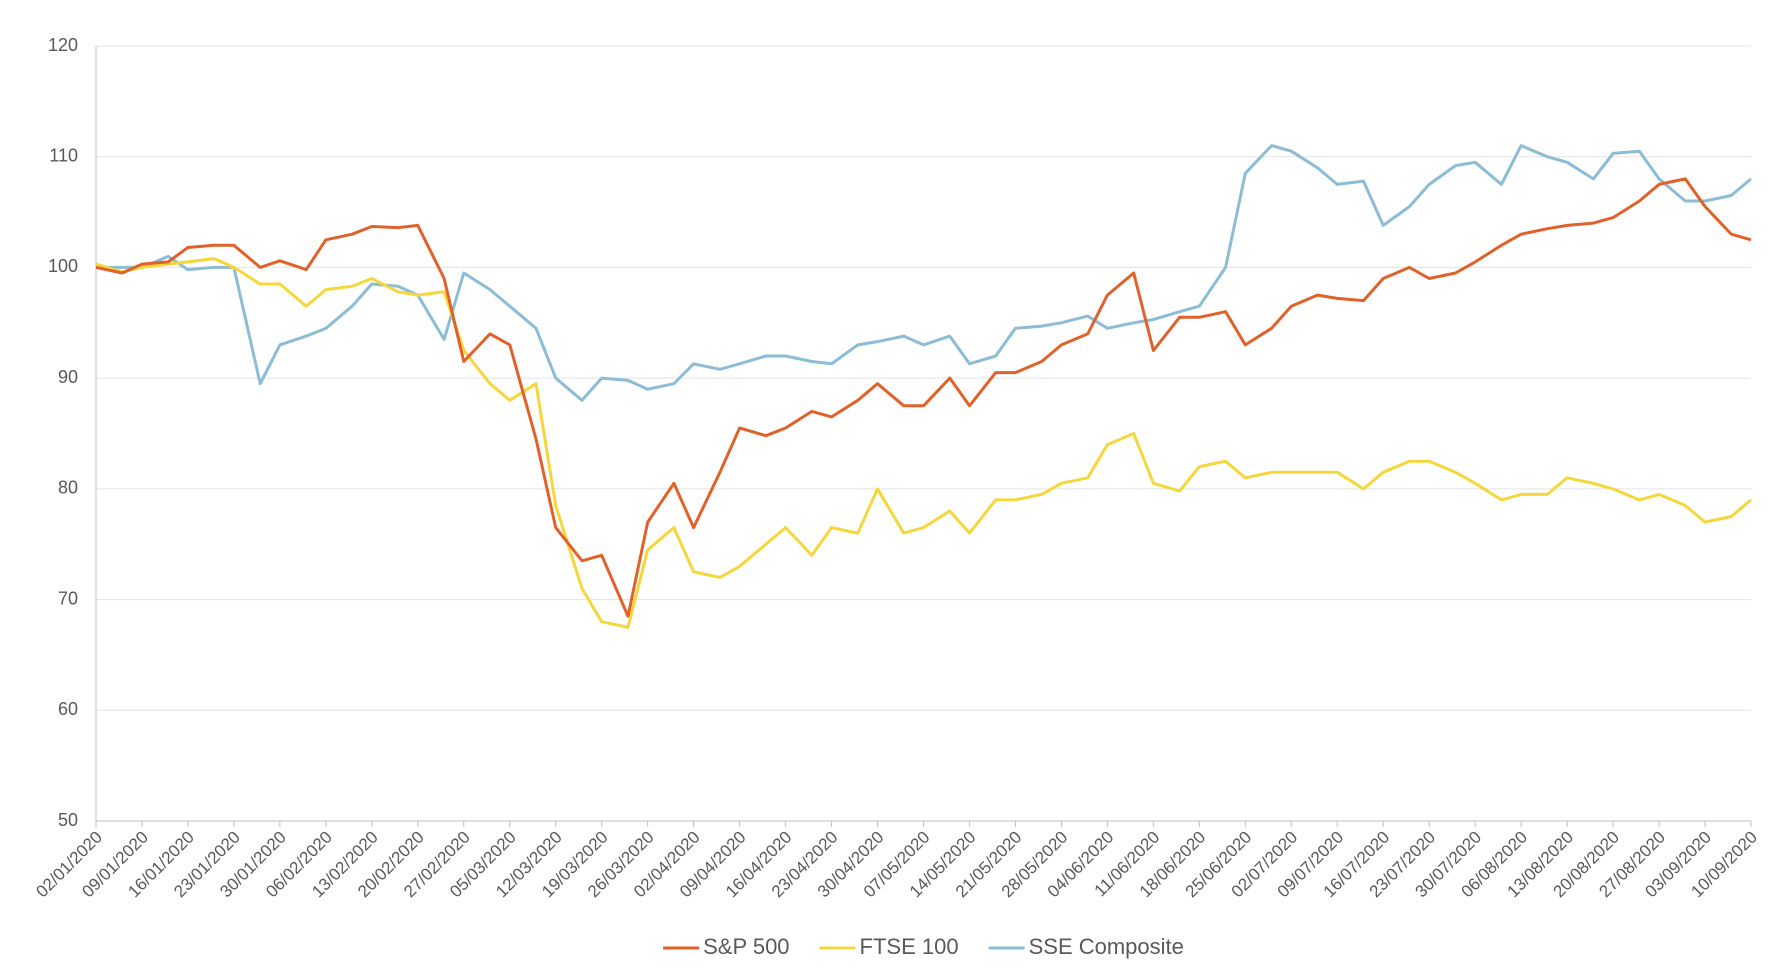  I want to click on legend: S&P 500 FTSE 100 SSE Composite, so click(923, 946).